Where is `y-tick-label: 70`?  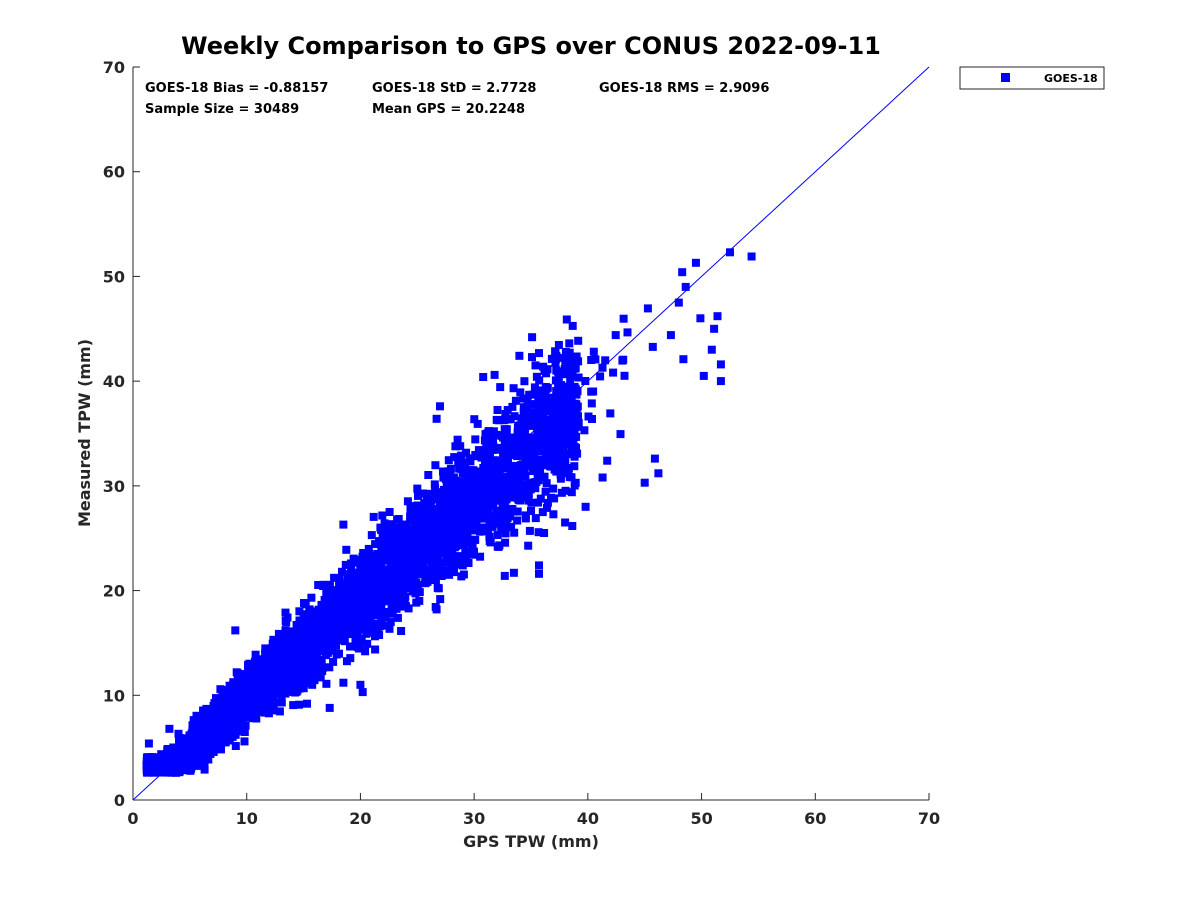 y-tick-label: 70 is located at coordinates (114, 67).